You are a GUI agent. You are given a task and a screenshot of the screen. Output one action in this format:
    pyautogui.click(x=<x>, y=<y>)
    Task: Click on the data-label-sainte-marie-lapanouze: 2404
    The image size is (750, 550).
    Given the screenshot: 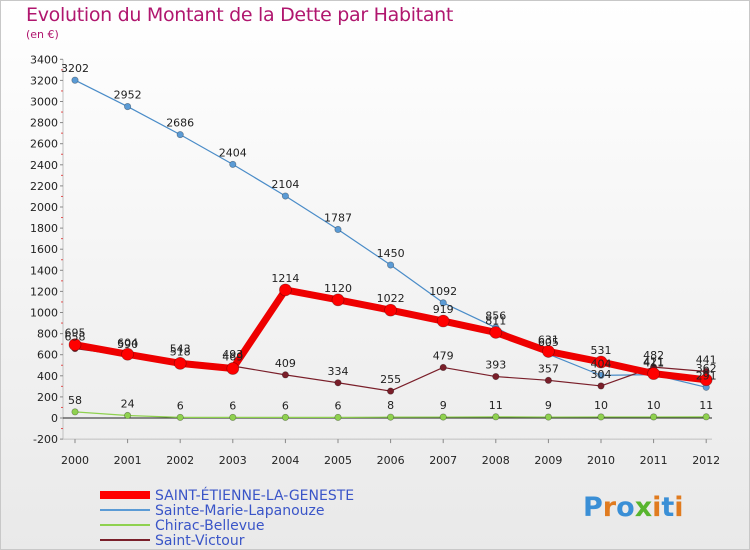 What is the action you would take?
    pyautogui.click(x=233, y=152)
    